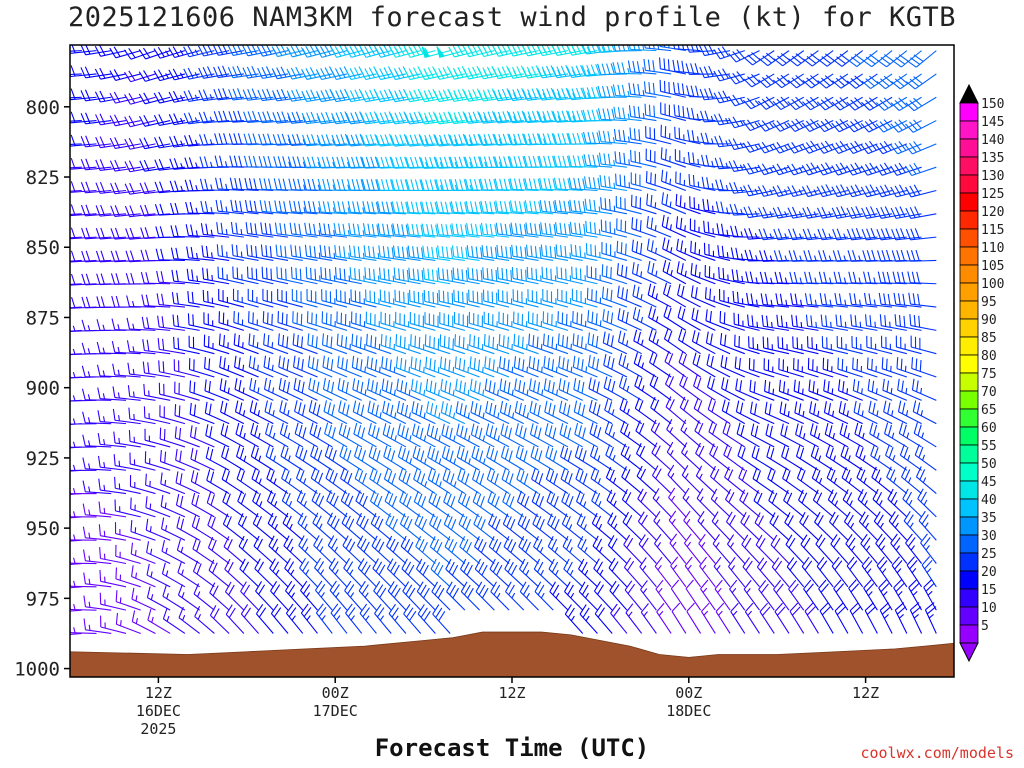 Image resolution: width=1024 pixels, height=768 pixels. What do you see at coordinates (937, 753) in the screenshot?
I see `credit-link: coolwx.com/models` at bounding box center [937, 753].